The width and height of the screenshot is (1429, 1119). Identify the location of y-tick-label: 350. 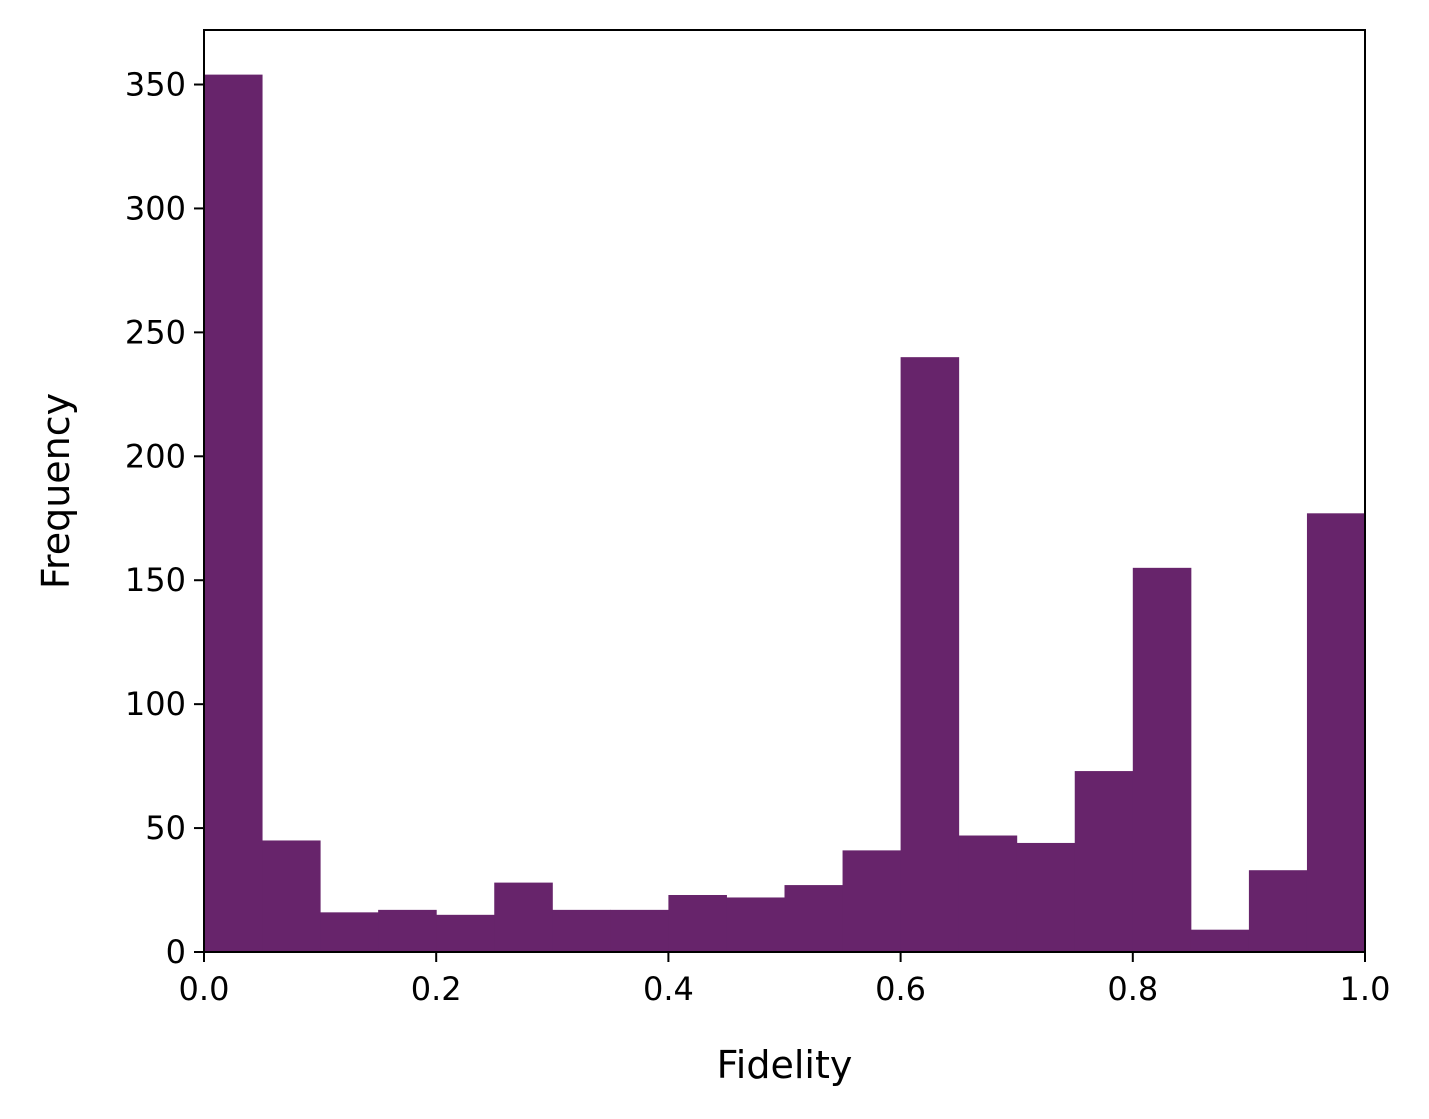
(155, 85).